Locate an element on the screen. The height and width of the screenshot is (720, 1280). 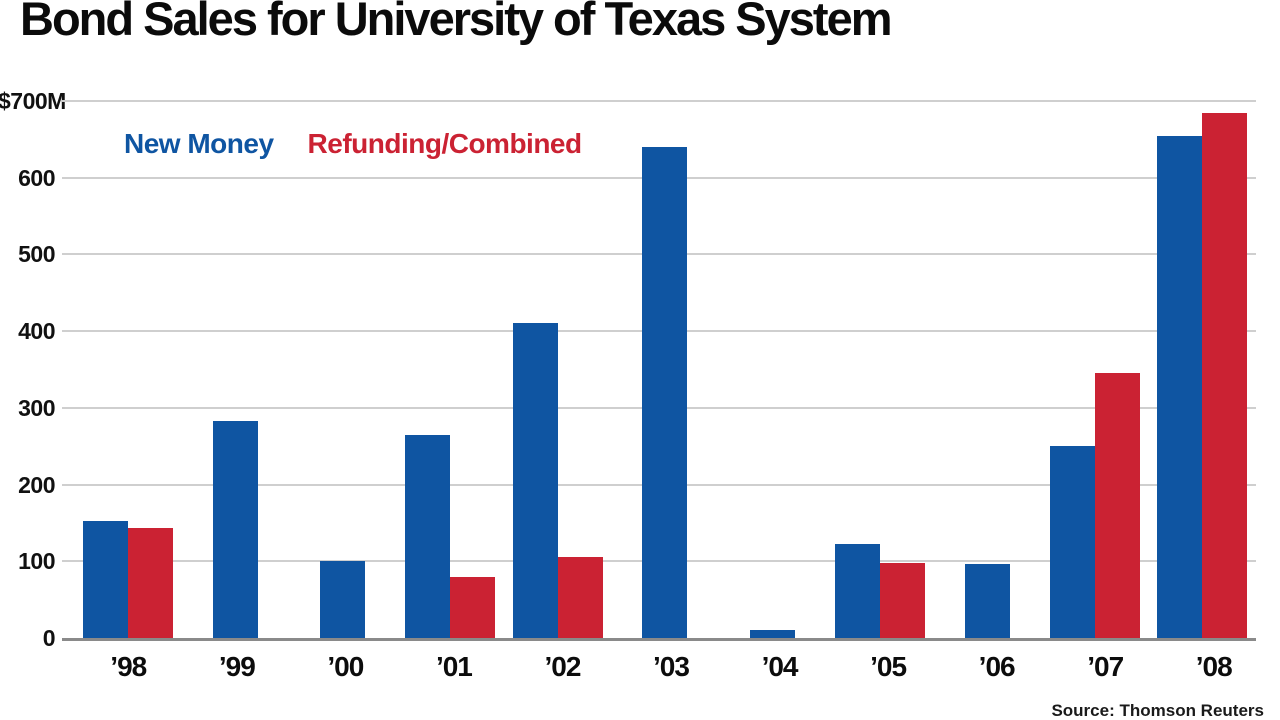
x-tick-label-06: ’06 is located at coordinates (997, 666).